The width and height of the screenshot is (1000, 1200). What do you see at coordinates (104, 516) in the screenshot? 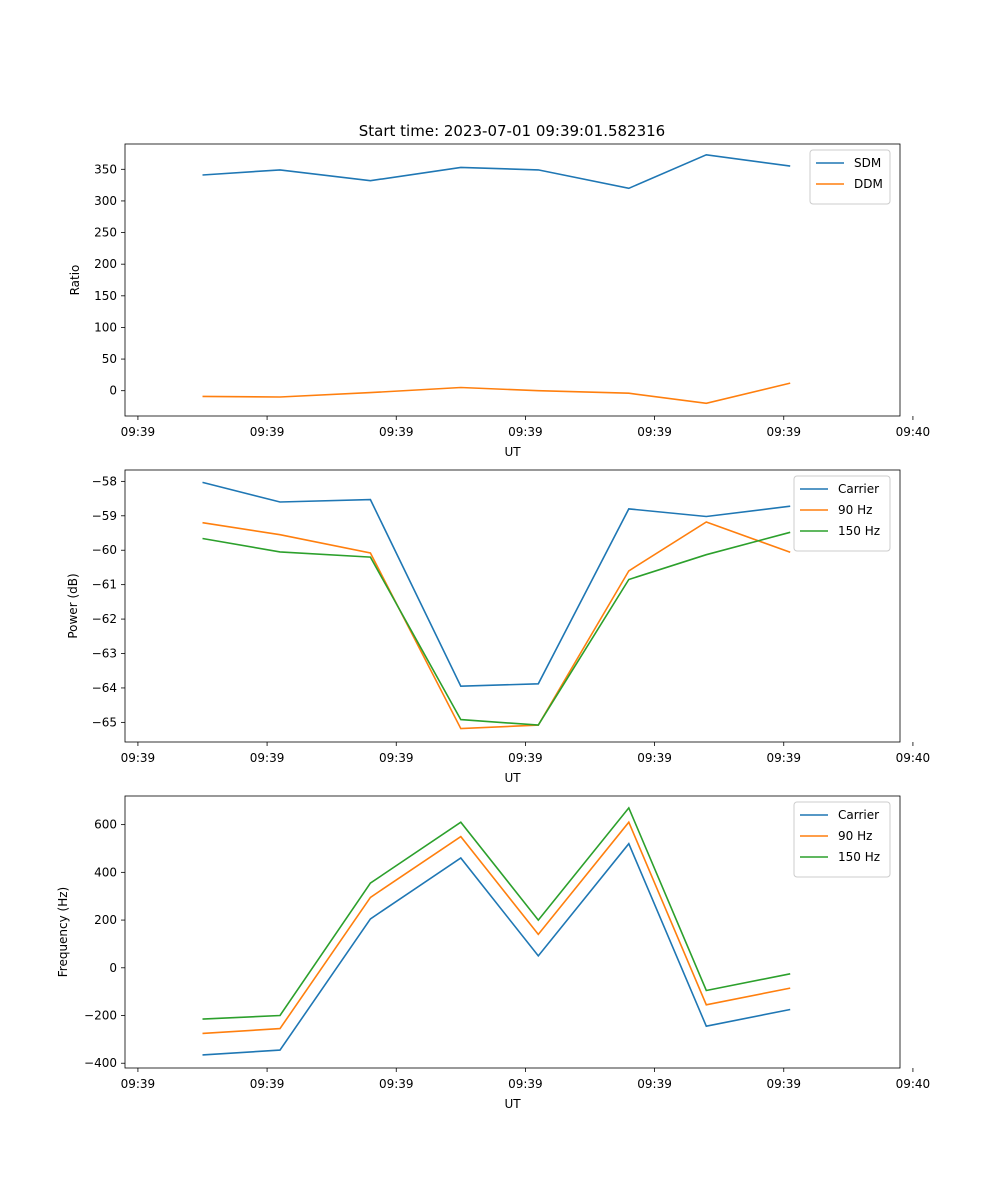
I see `y-tick-label: −59` at bounding box center [104, 516].